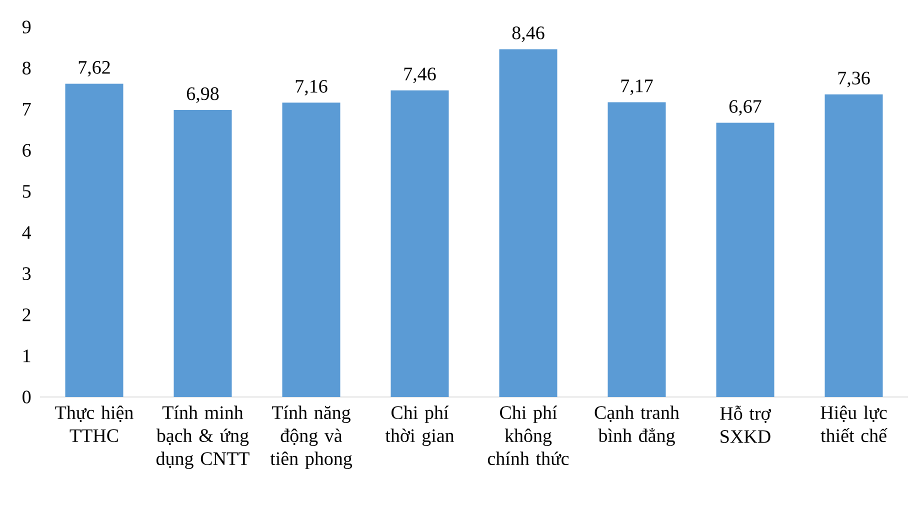 This screenshot has width=910, height=515. What do you see at coordinates (637, 88) in the screenshot?
I see `data-label: 7,17` at bounding box center [637, 88].